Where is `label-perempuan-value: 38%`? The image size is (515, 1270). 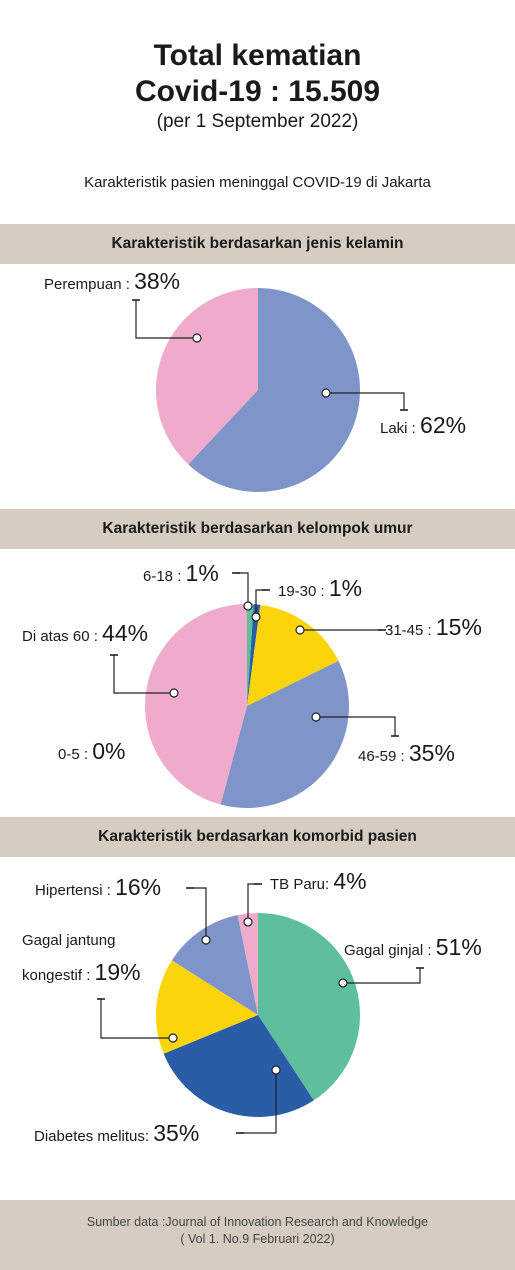
label-perempuan-value: 38% is located at coordinates (157, 281).